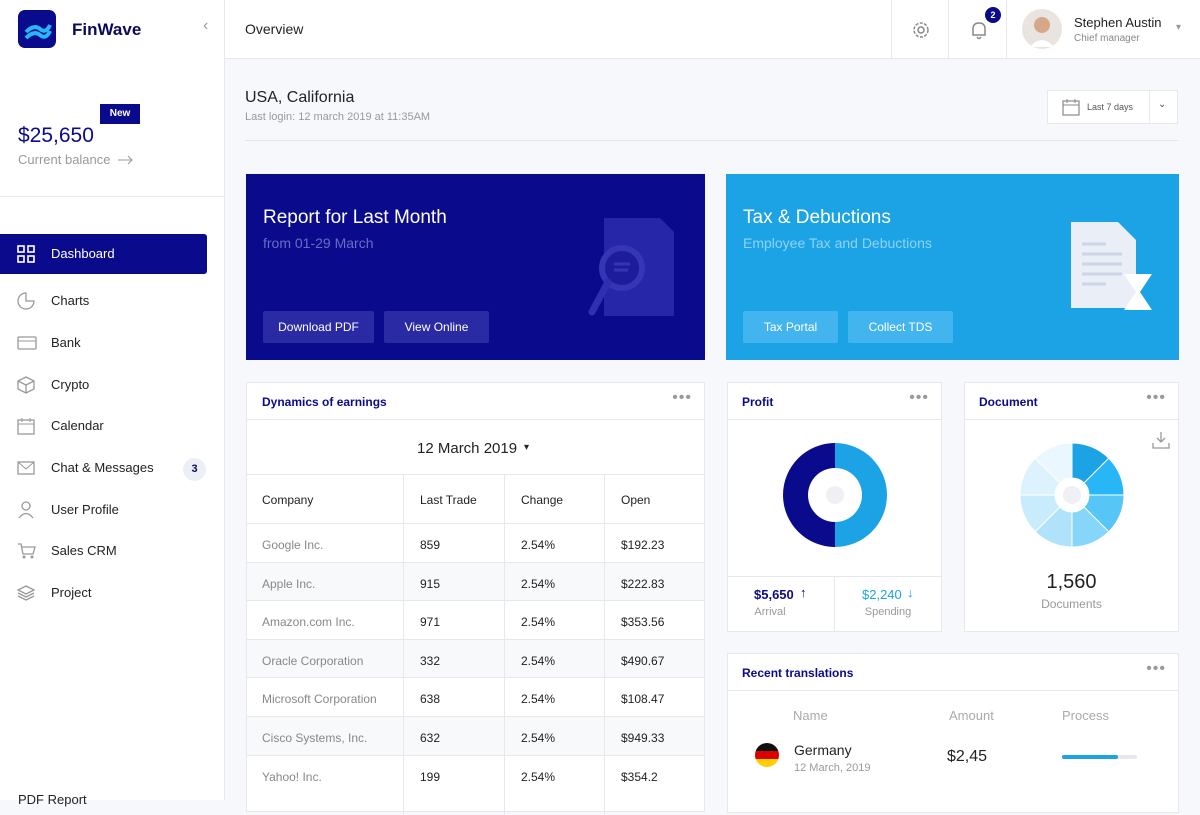 Image resolution: width=1200 pixels, height=815 pixels. What do you see at coordinates (1008, 402) in the screenshot?
I see `panel-title: Document` at bounding box center [1008, 402].